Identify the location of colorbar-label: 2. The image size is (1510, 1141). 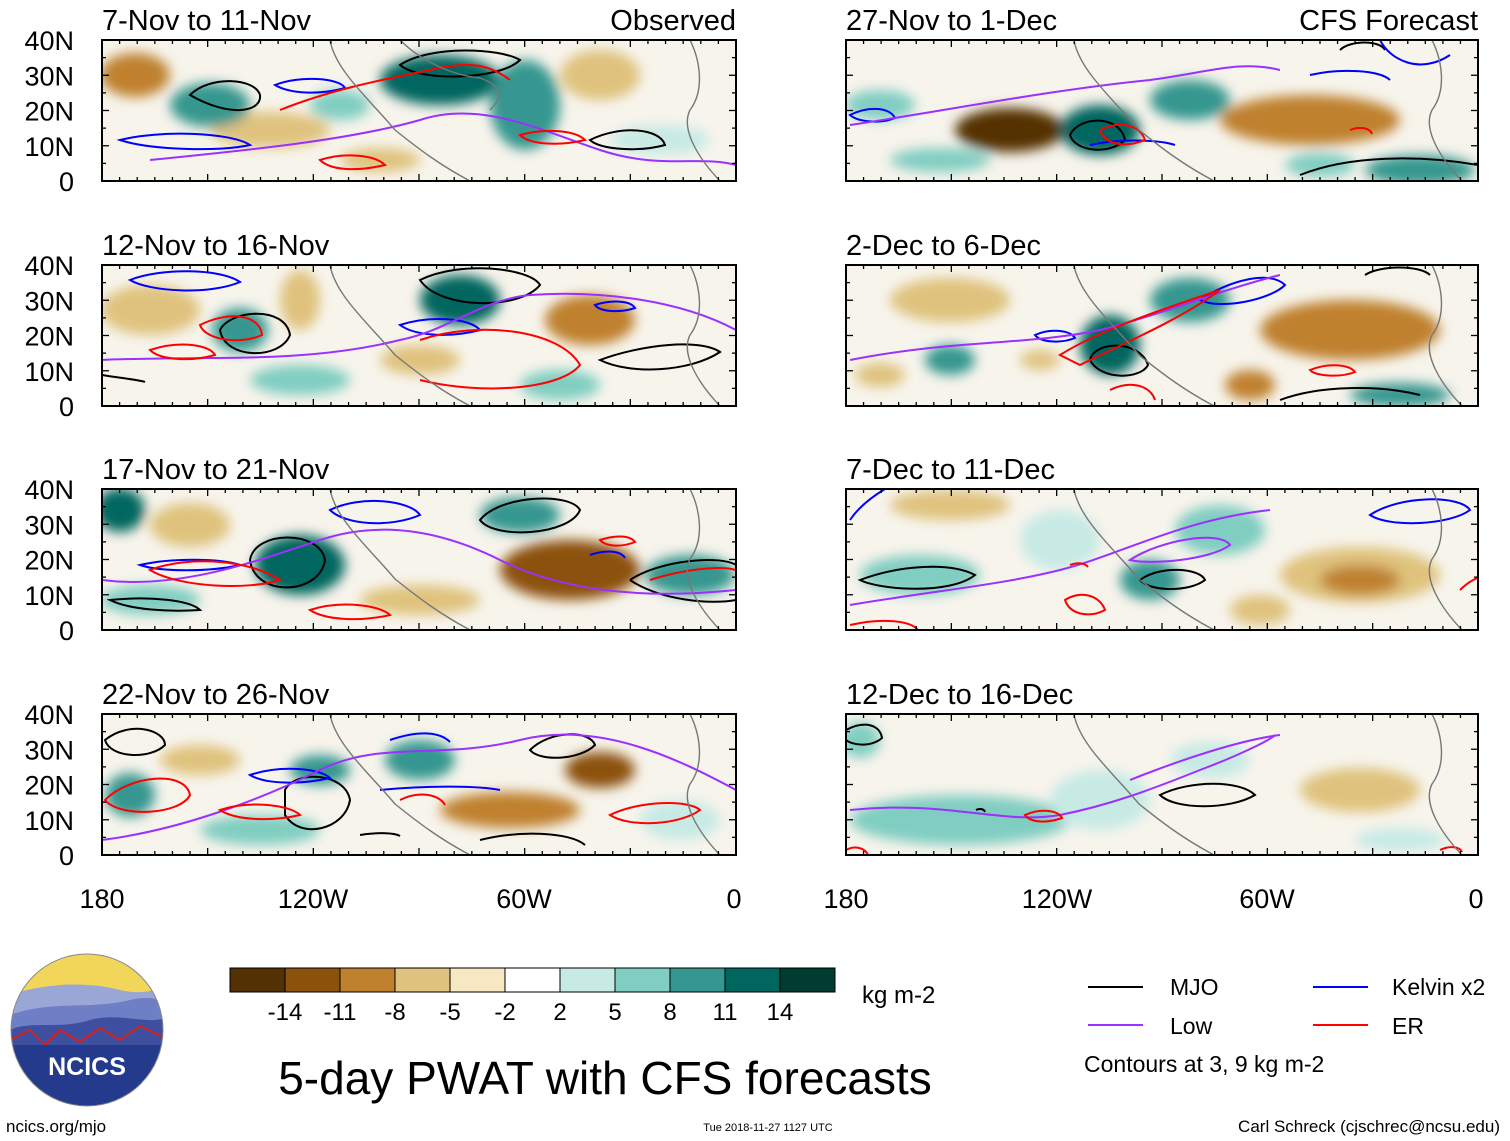
(559, 1012).